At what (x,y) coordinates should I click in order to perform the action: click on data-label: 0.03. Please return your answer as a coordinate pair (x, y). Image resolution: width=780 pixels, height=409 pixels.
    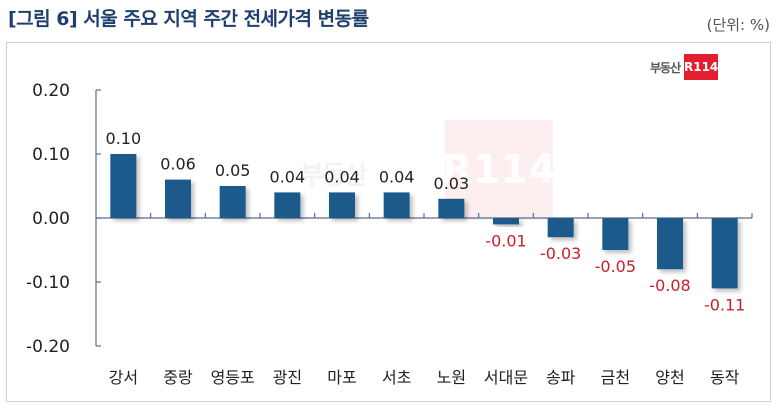
    Looking at the image, I should click on (452, 183).